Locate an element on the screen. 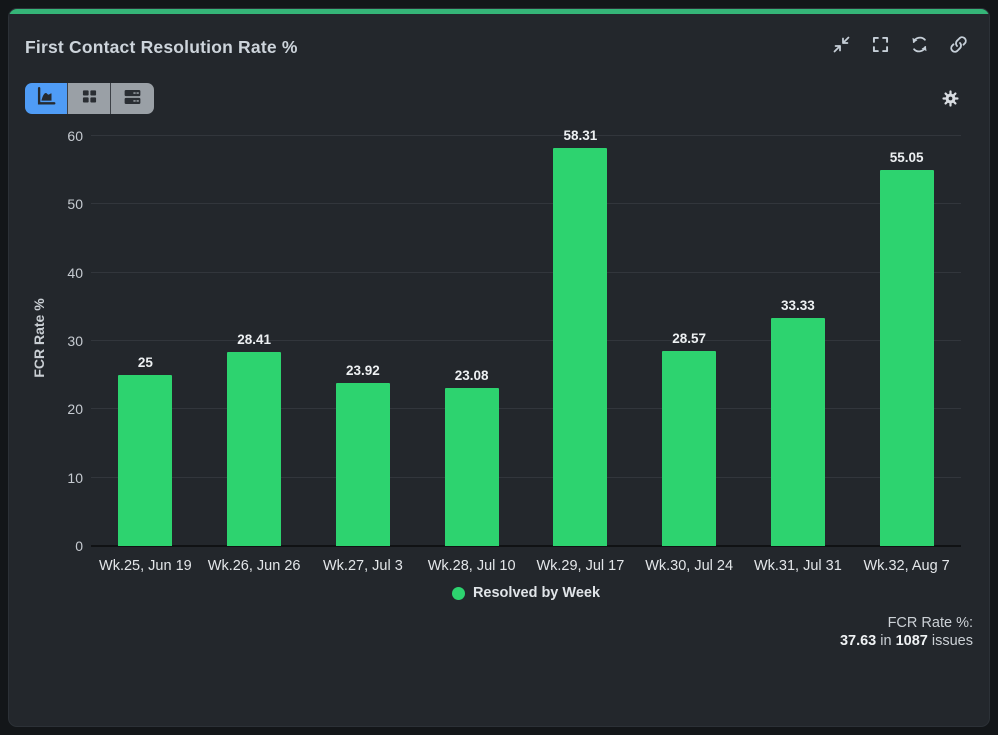 The height and width of the screenshot is (735, 998). link-button is located at coordinates (958, 47).